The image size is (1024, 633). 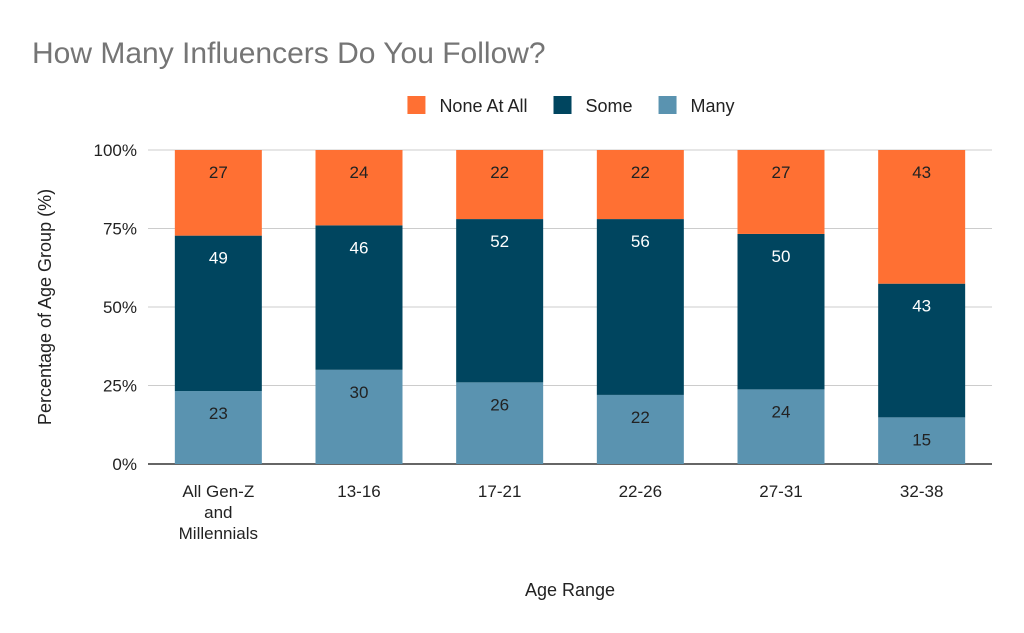 I want to click on data-label-some: 52, so click(x=499, y=241).